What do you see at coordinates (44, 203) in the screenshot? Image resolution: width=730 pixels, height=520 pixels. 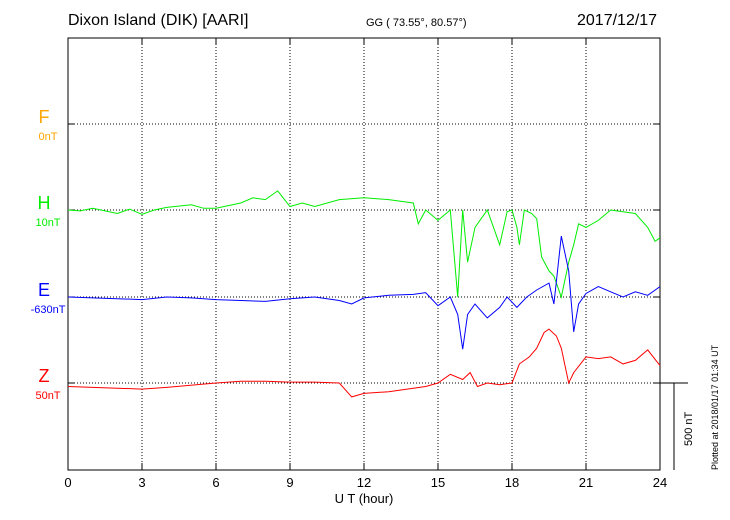 I see `series-name-h: H` at bounding box center [44, 203].